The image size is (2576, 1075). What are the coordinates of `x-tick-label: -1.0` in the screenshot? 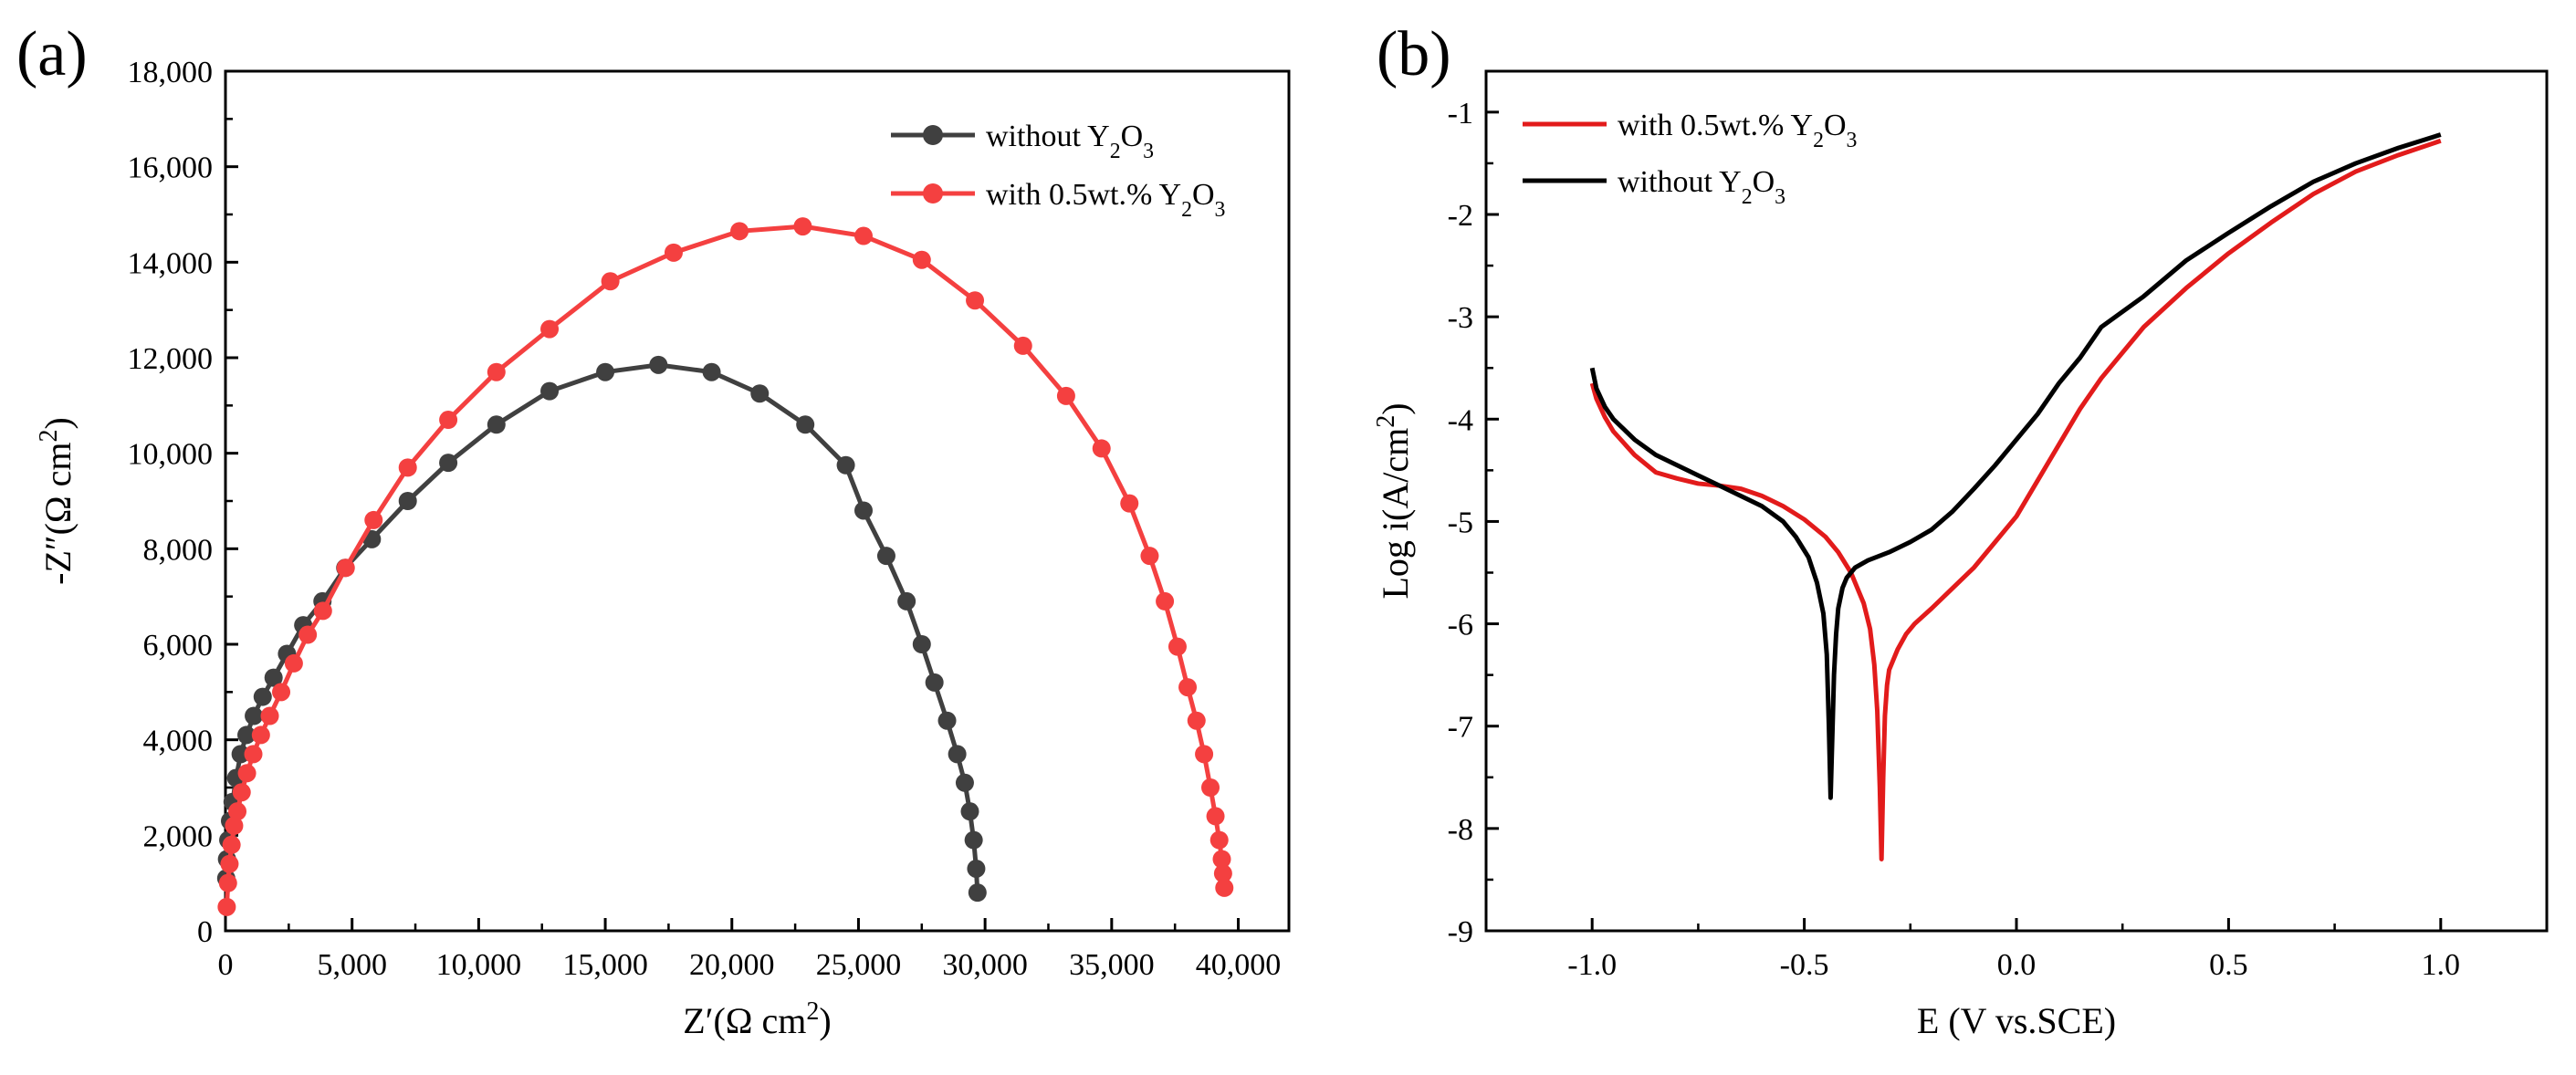 It's located at (1592, 965).